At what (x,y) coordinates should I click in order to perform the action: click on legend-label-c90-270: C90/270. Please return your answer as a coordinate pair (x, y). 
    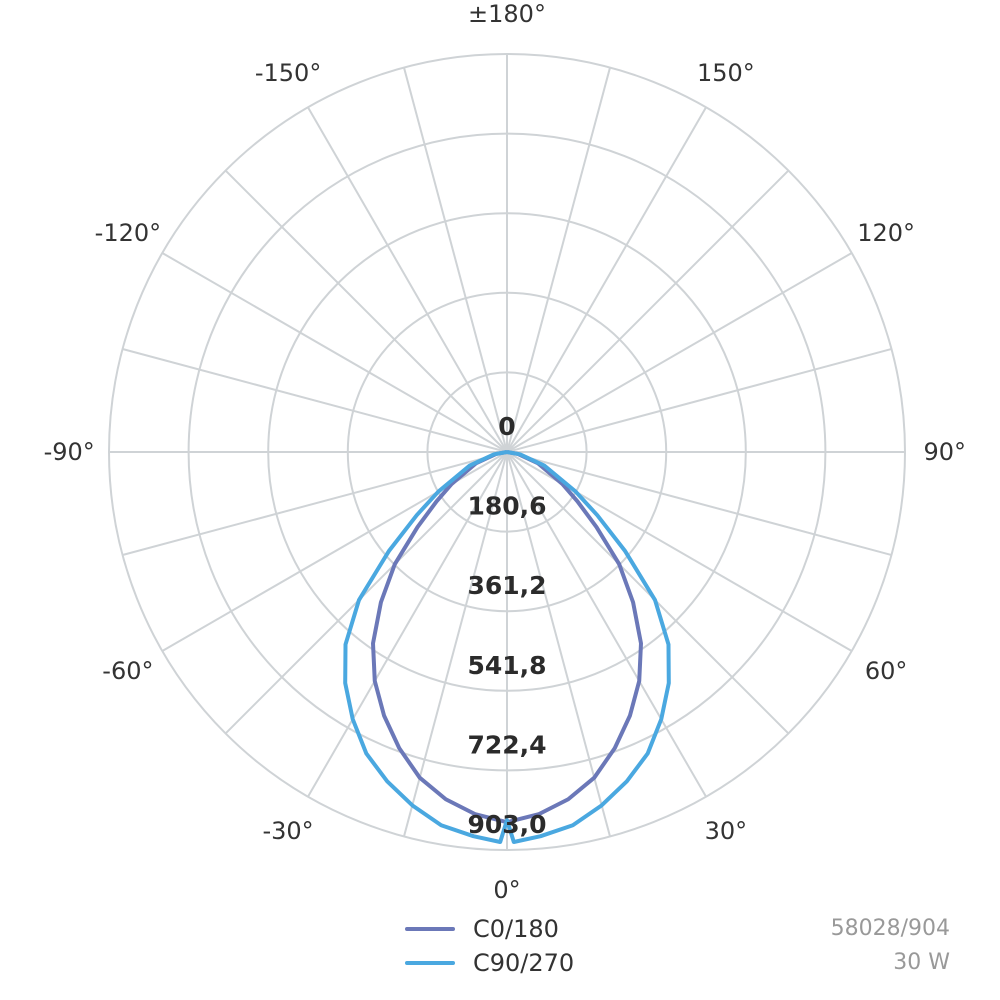
    Looking at the image, I should click on (524, 963).